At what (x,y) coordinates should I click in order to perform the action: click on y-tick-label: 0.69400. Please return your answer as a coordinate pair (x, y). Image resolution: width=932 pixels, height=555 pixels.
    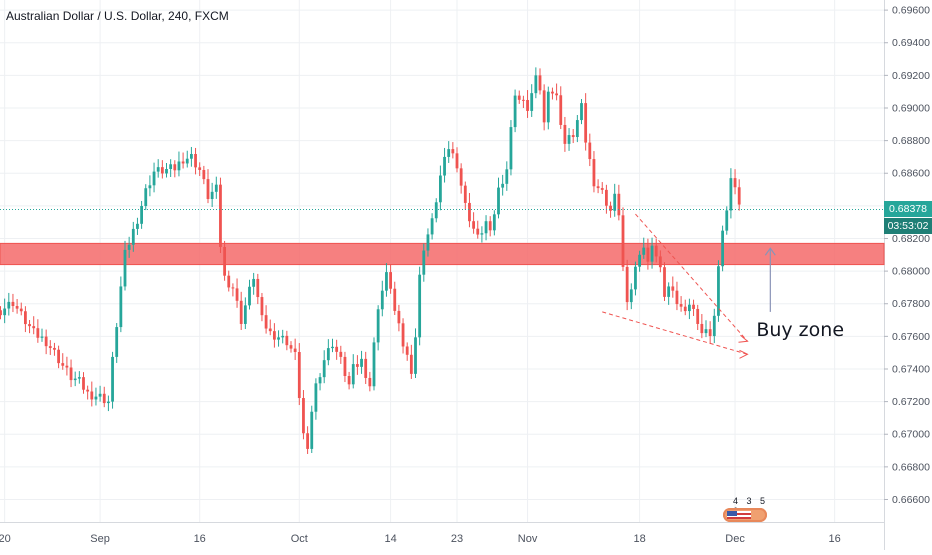
    Looking at the image, I should click on (911, 43).